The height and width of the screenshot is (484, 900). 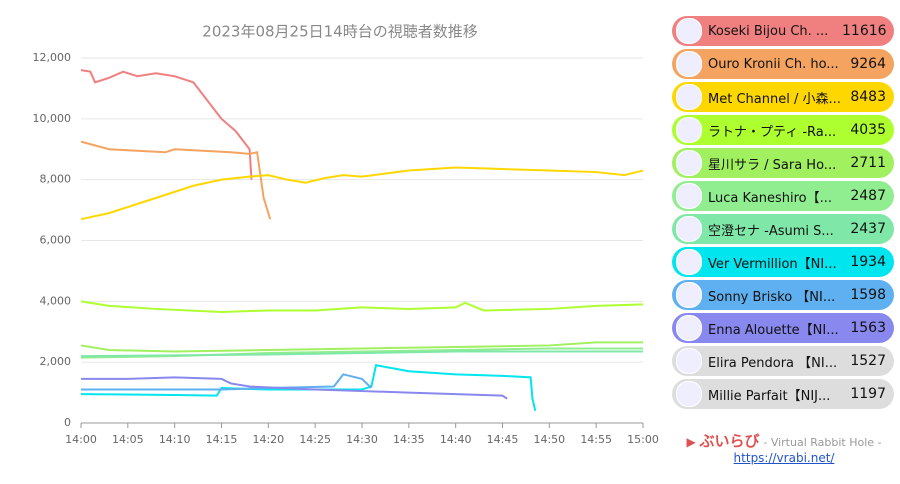 What do you see at coordinates (868, 130) in the screenshot?
I see `legend-count: 4035` at bounding box center [868, 130].